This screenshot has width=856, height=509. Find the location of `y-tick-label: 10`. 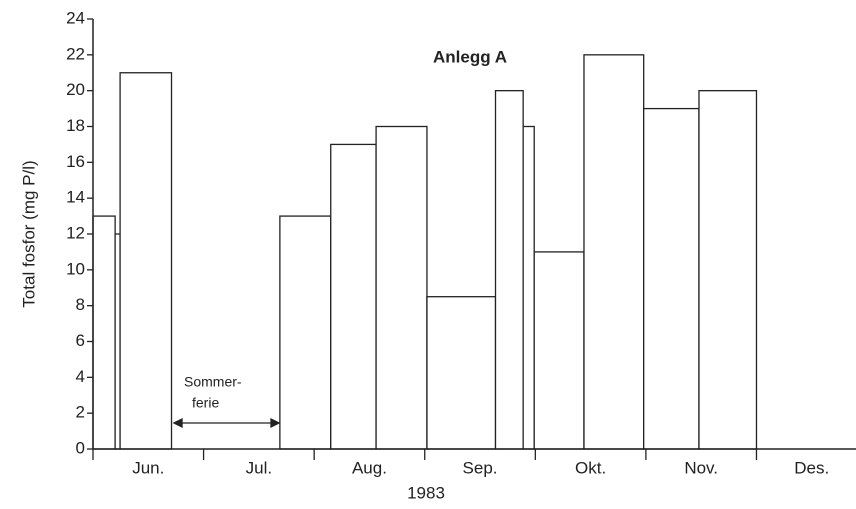

y-tick-label: 10 is located at coordinates (75, 268).